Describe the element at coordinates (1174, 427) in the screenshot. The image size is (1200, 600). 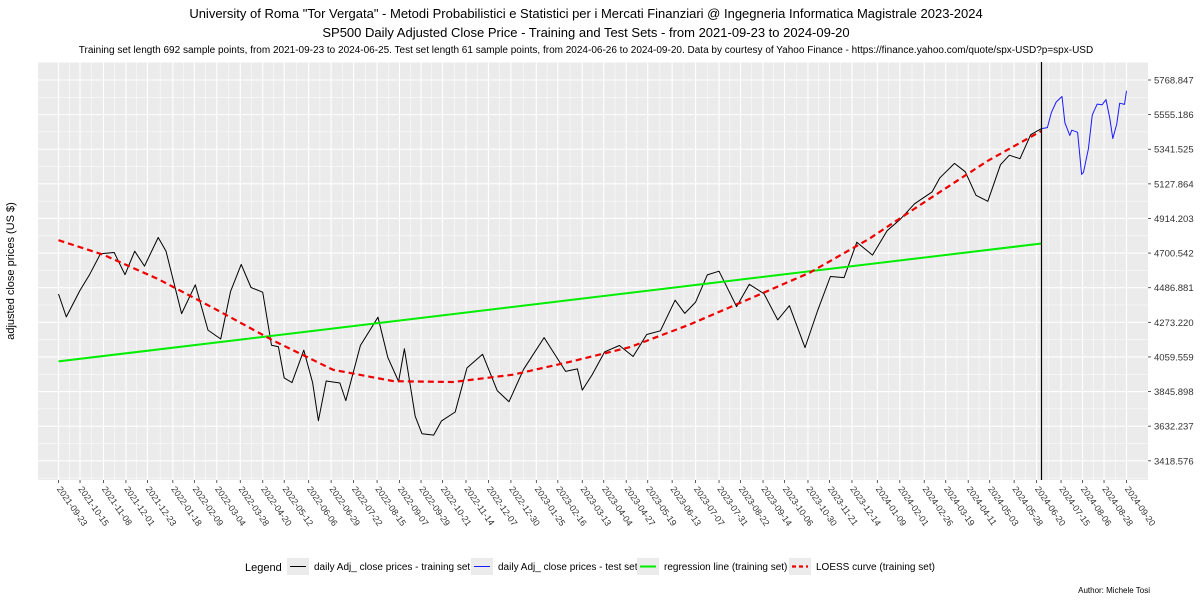
I see `y-tick-label: 3632.237` at that location.